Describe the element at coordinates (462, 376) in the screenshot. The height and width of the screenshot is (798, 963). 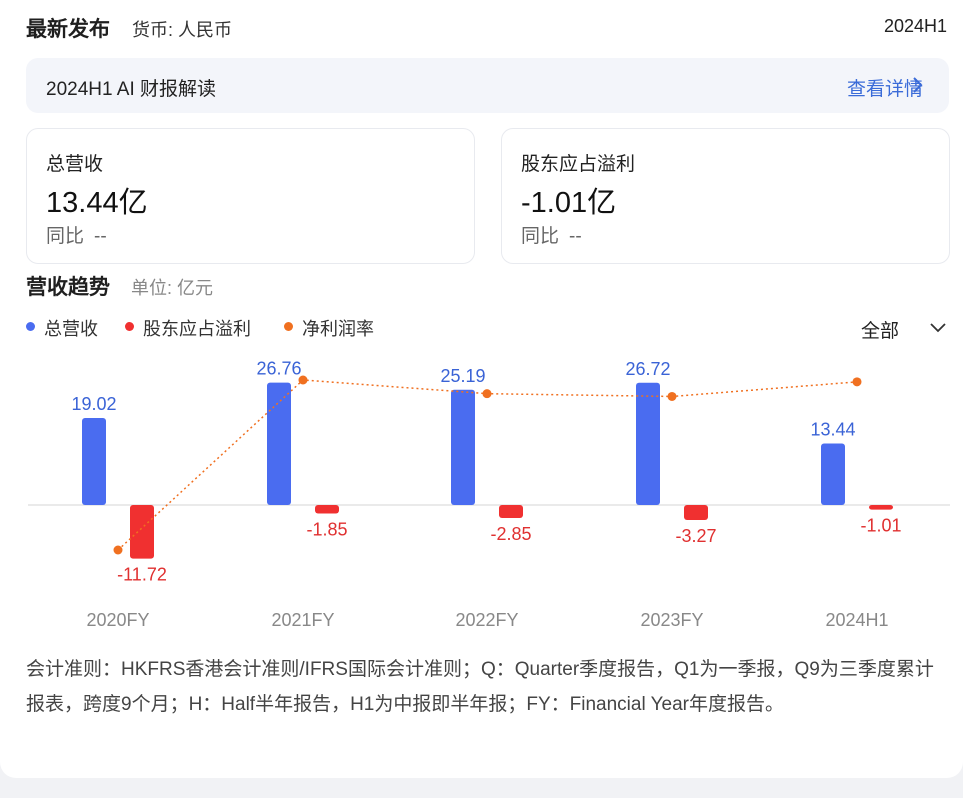
I see `revenue-data-label: 25.19` at that location.